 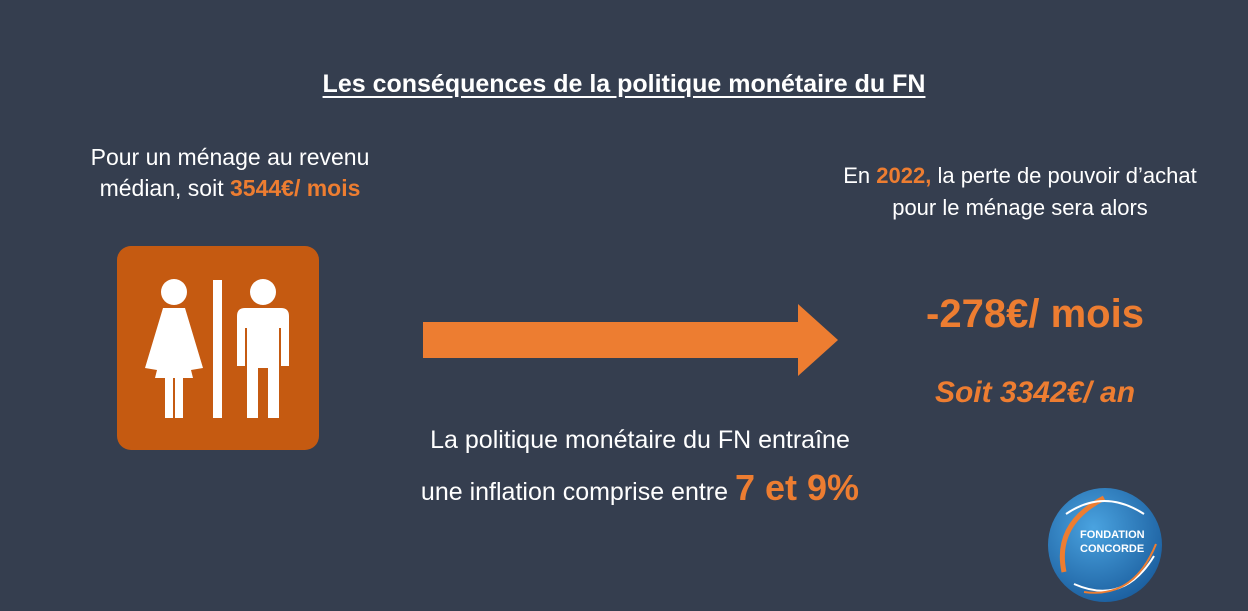 I want to click on household-line-2-prefix: médian, soit, so click(x=164, y=188).